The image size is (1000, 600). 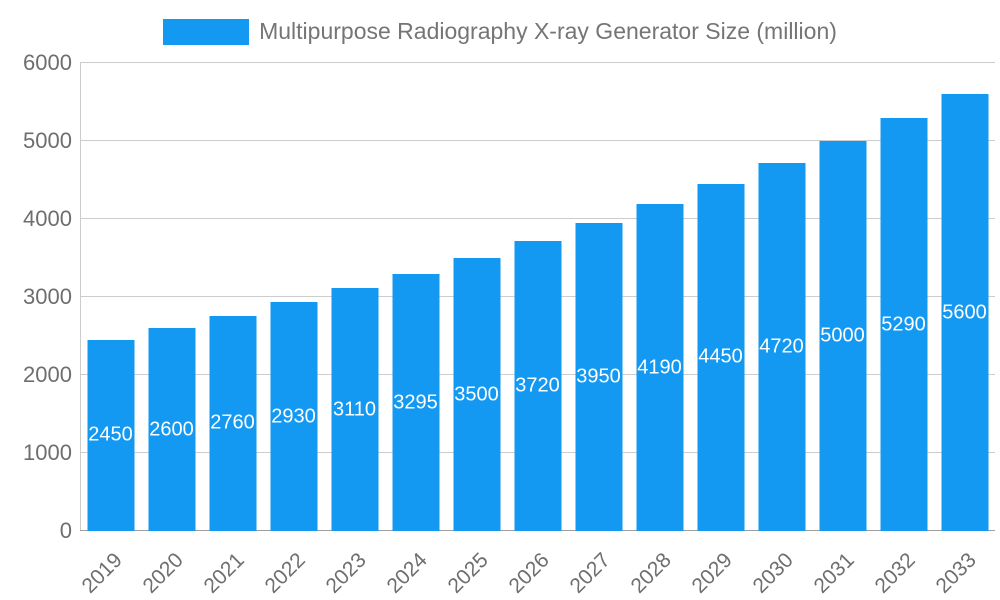 I want to click on bar-2022: 2930, so click(x=293, y=416).